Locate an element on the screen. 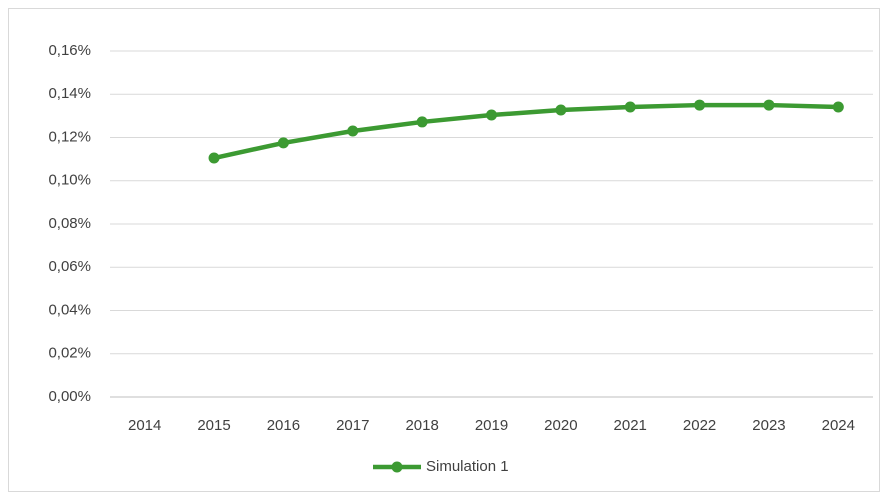  x-tick-label: 2021 is located at coordinates (630, 425).